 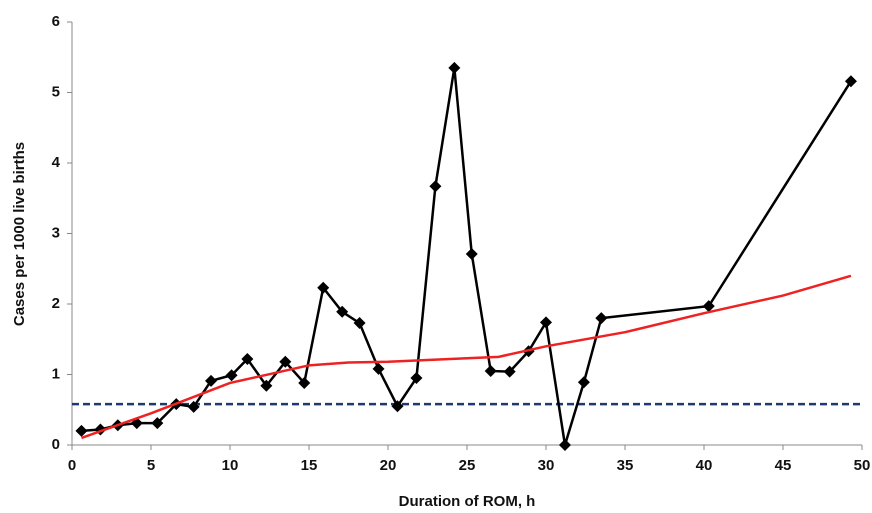 What do you see at coordinates (546, 465) in the screenshot?
I see `x-tick-label: 30` at bounding box center [546, 465].